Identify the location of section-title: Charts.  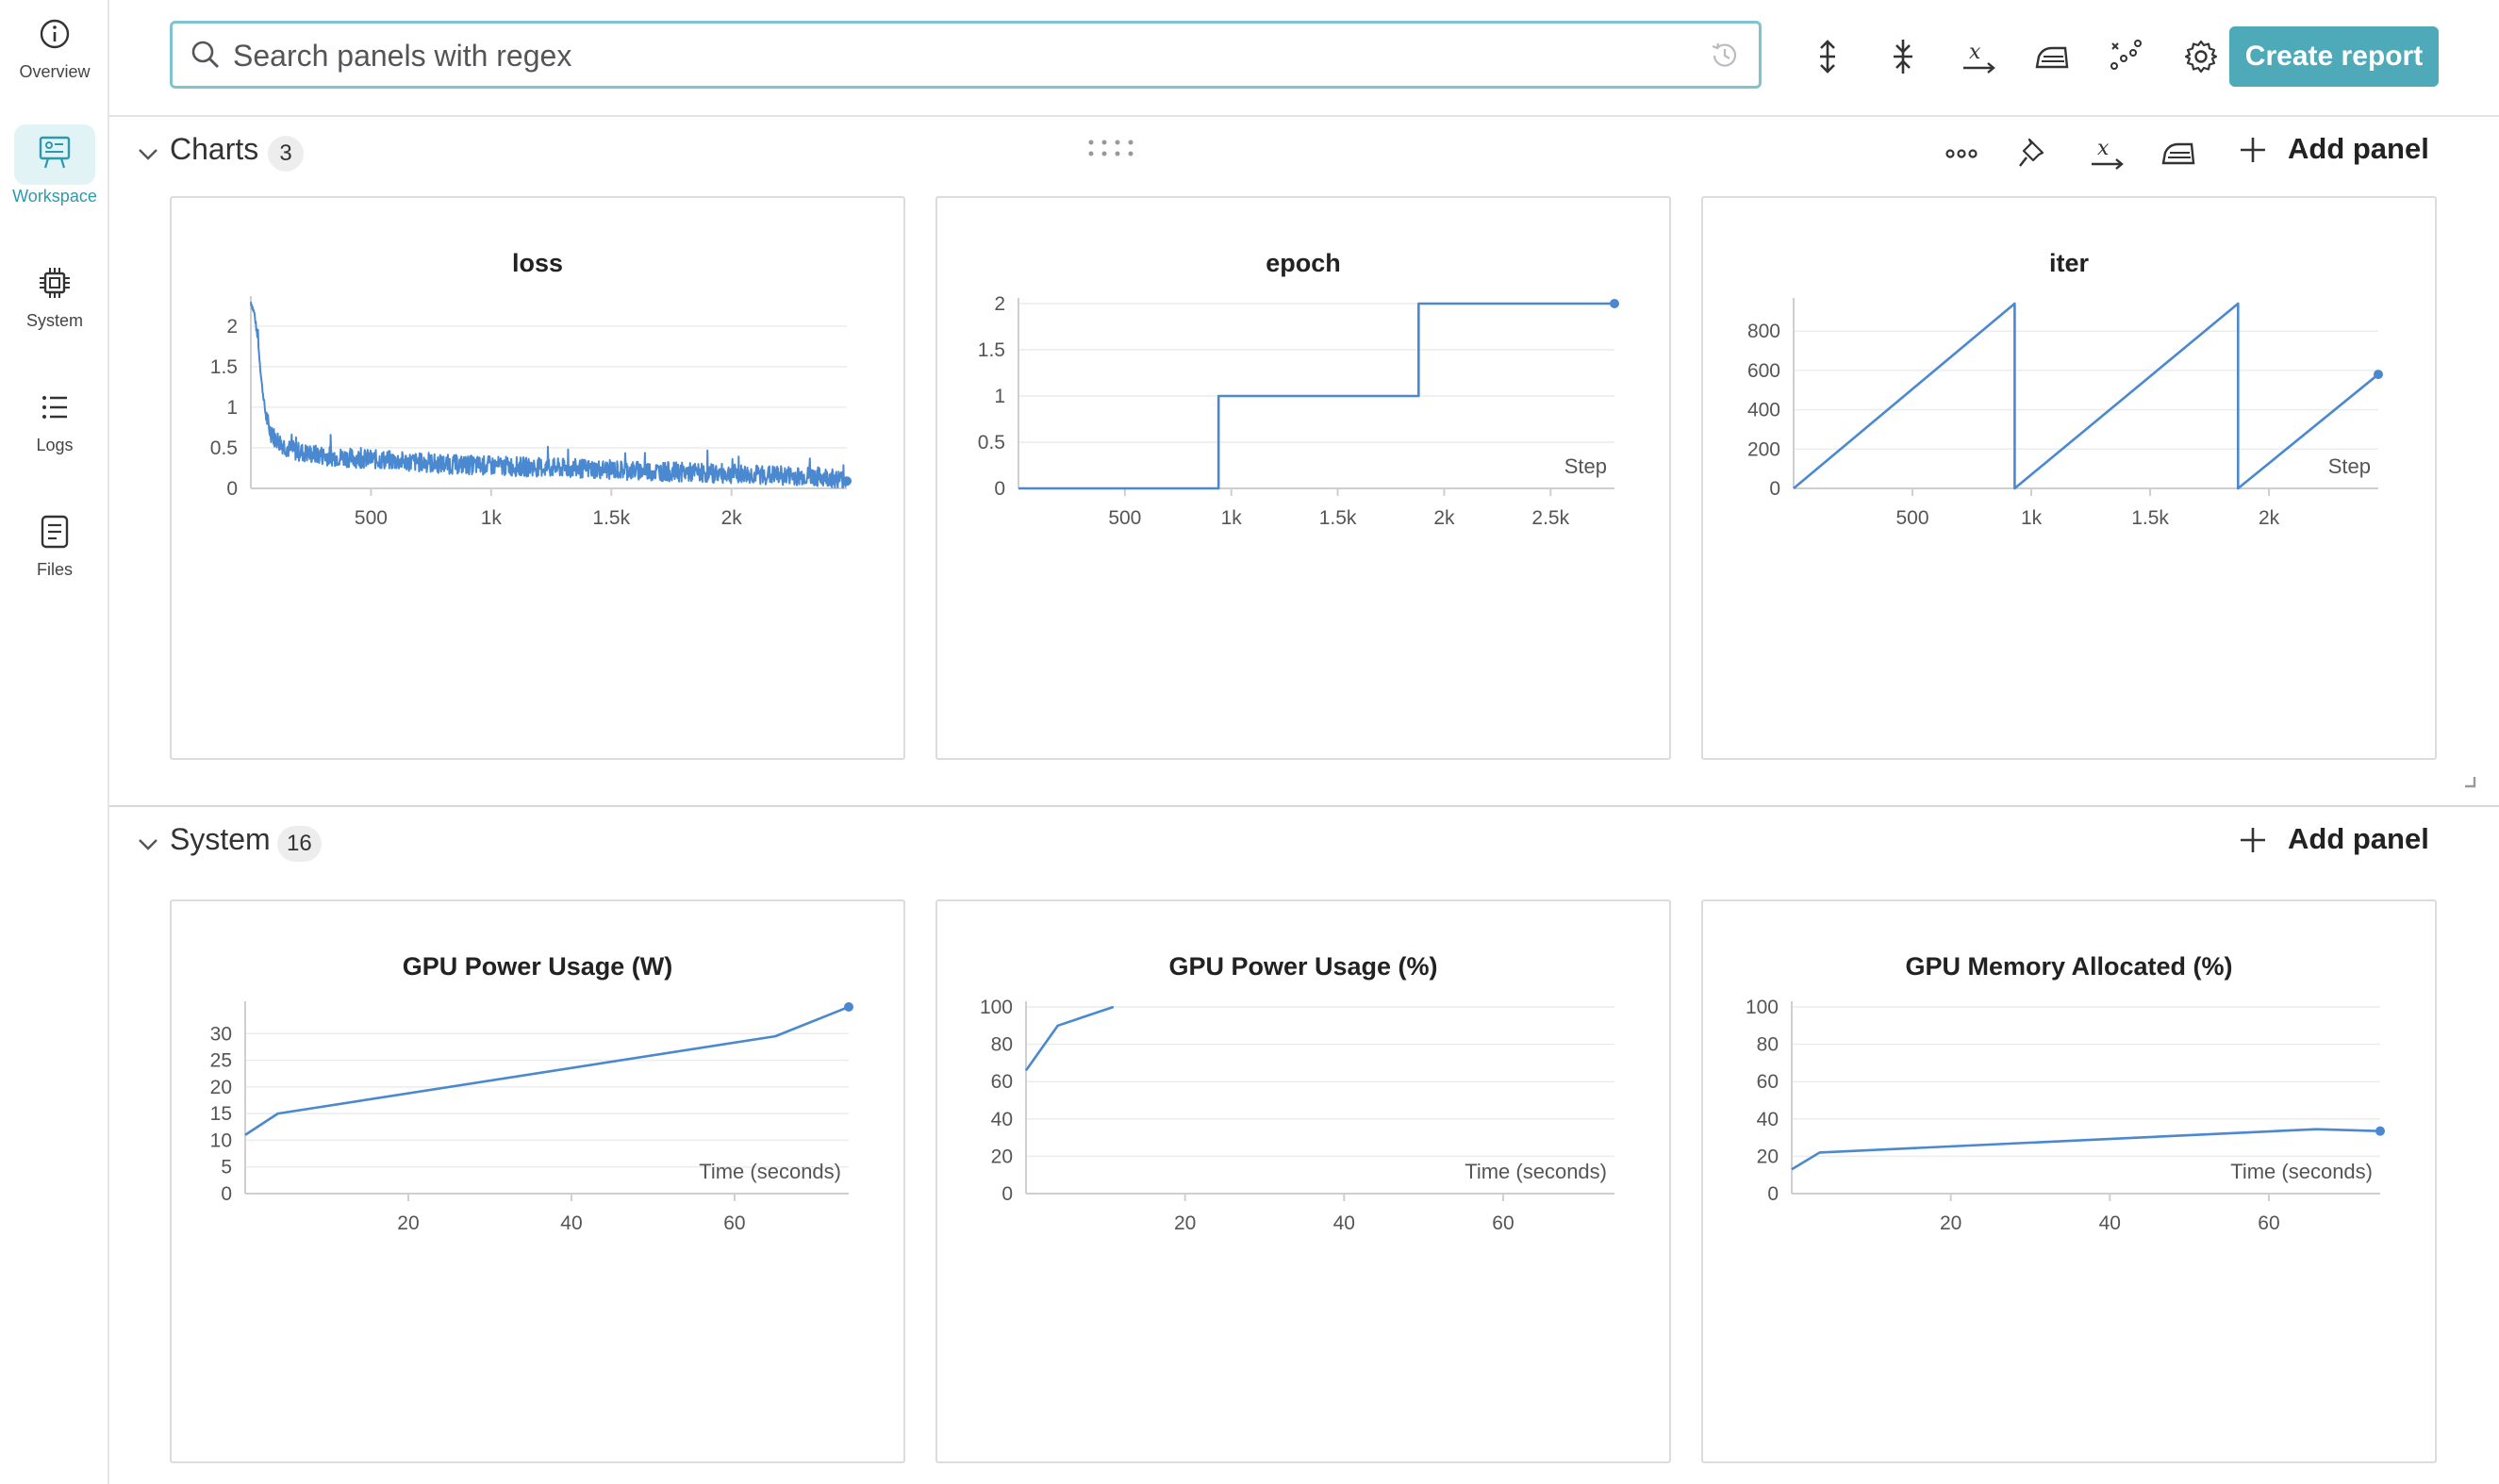
(214, 149).